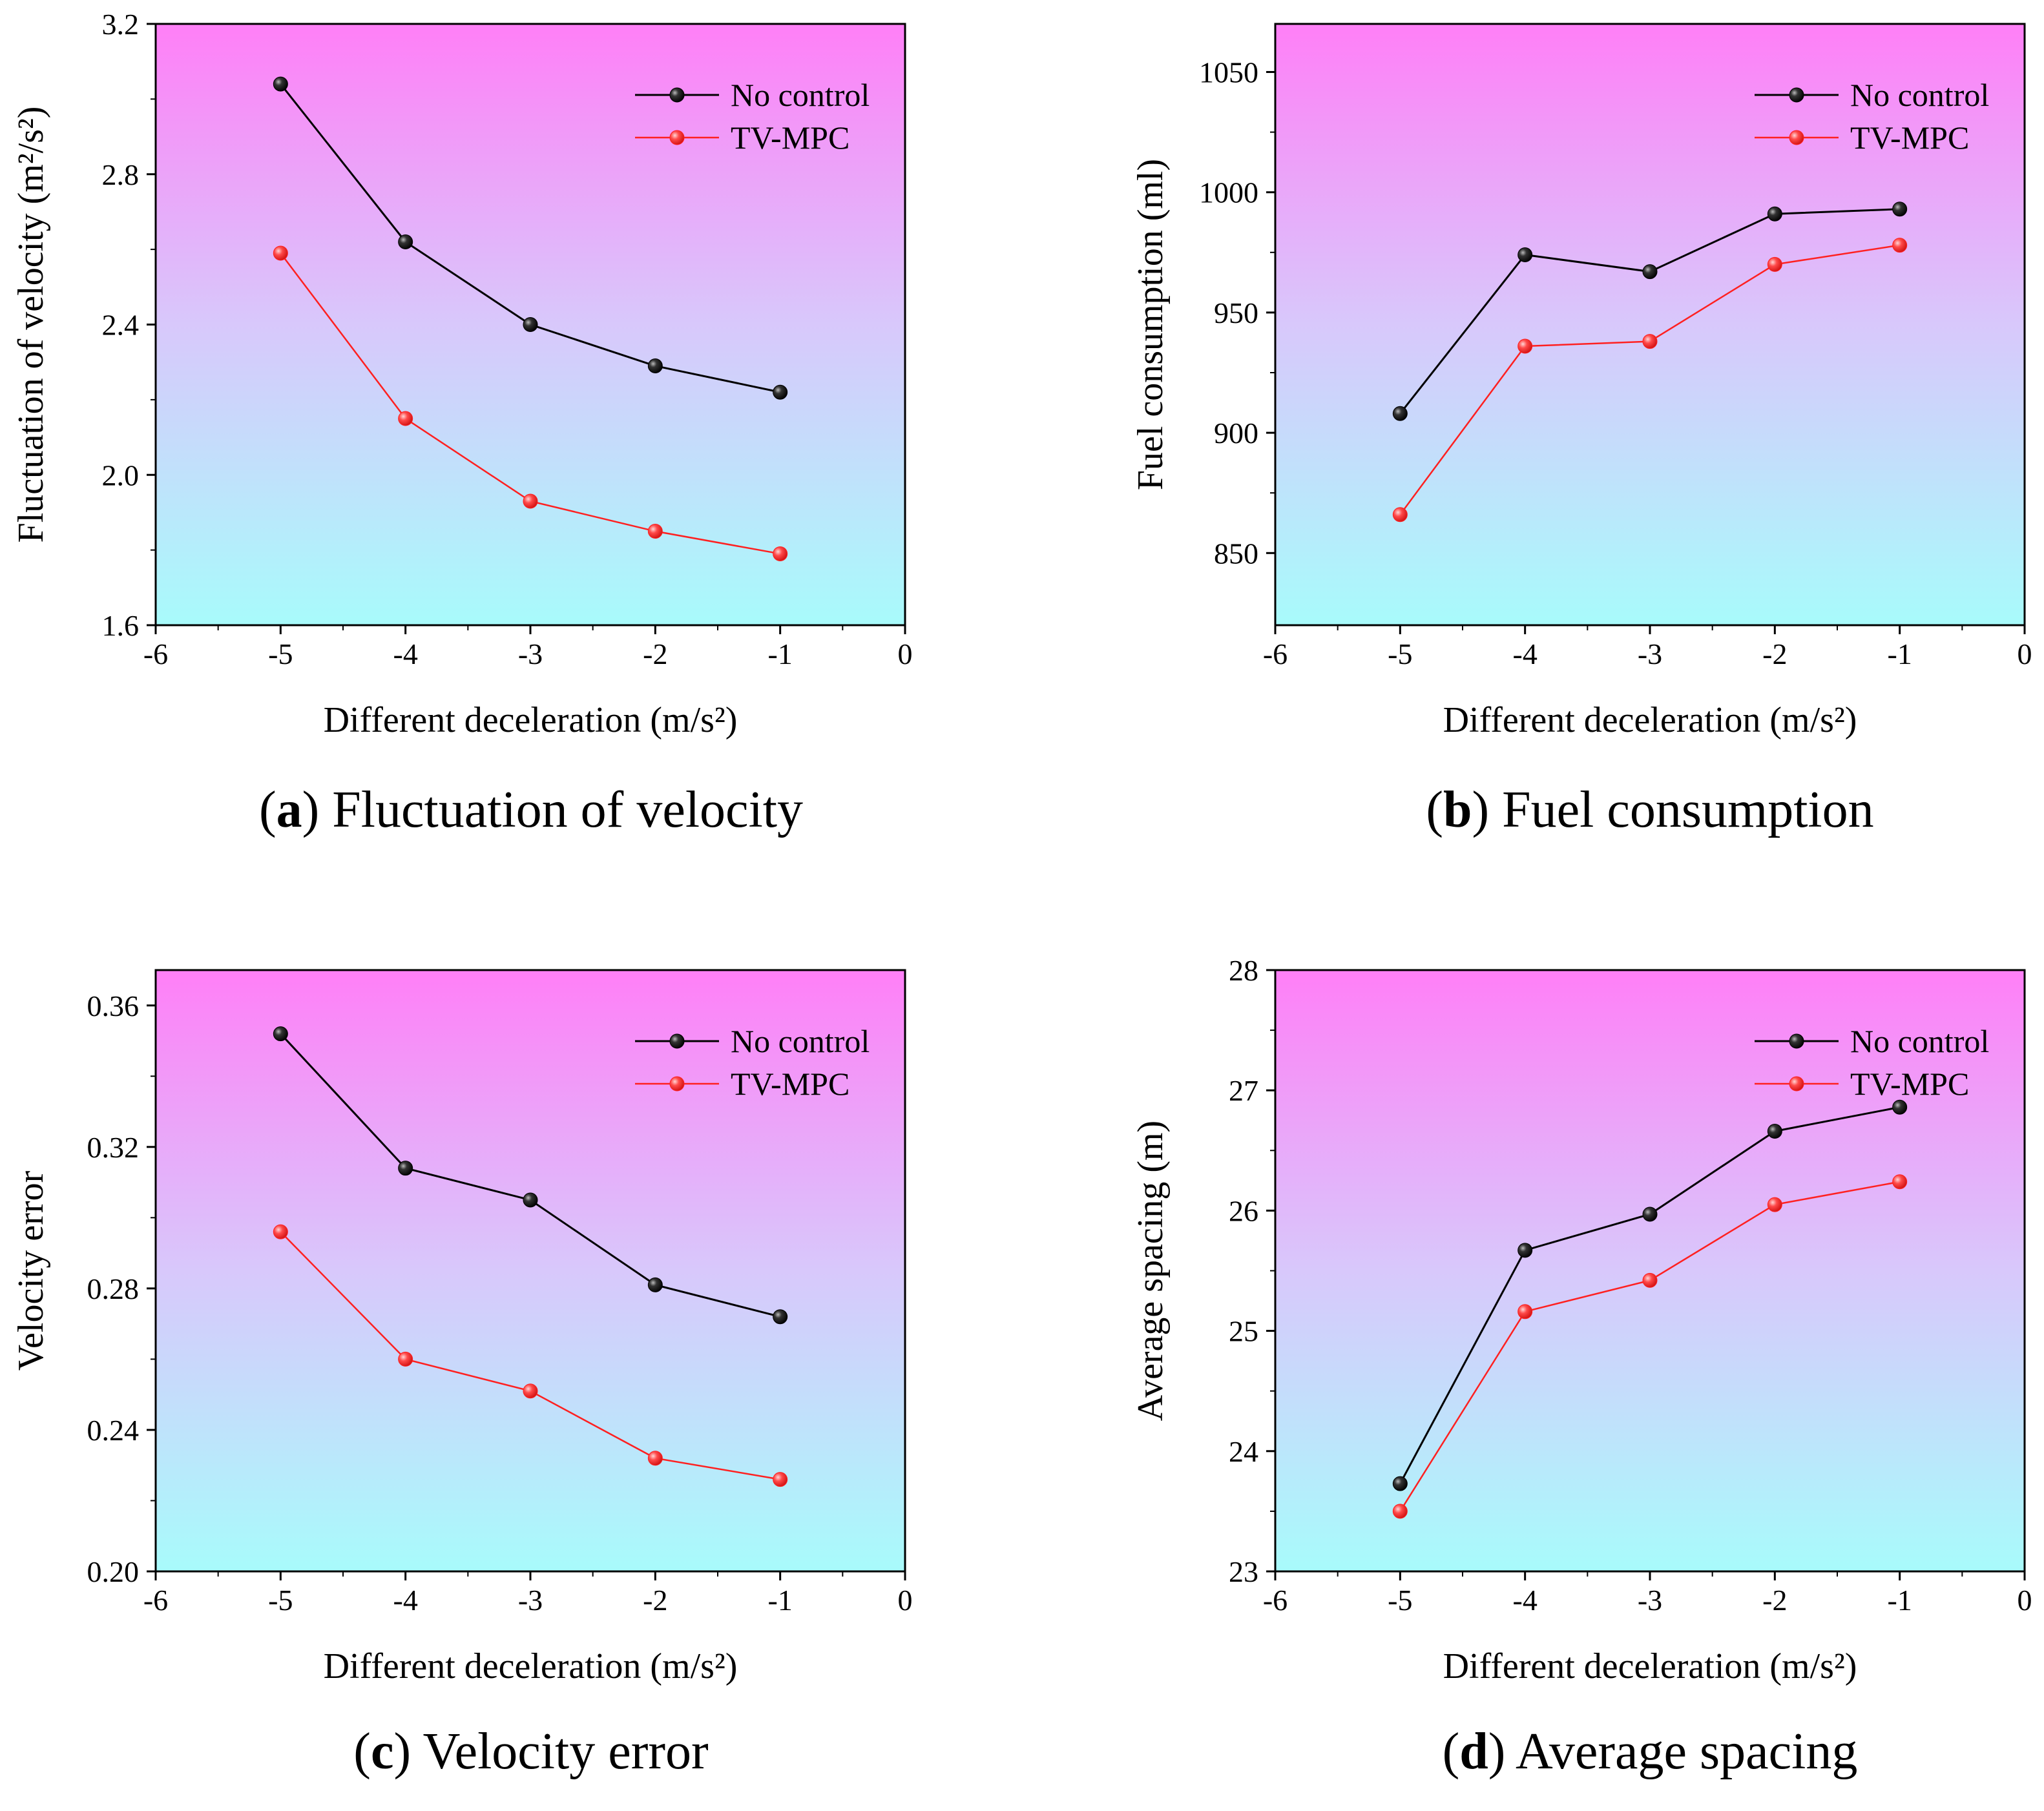 The height and width of the screenshot is (1811, 2044). Describe the element at coordinates (1236, 433) in the screenshot. I see `y-tick-label: 900` at that location.